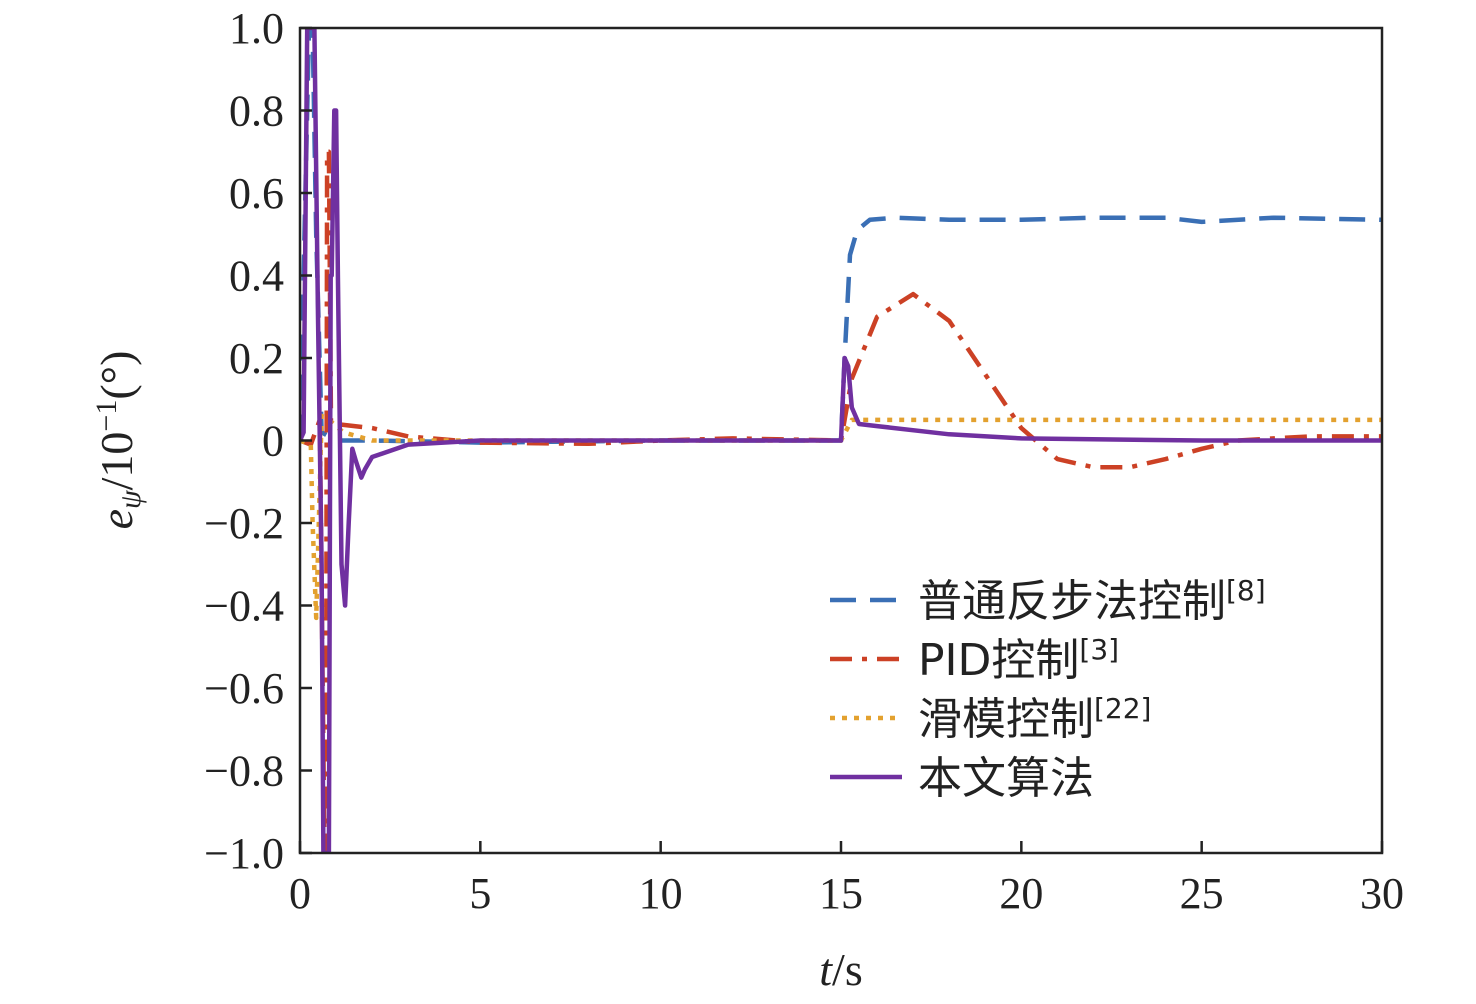 The image size is (1476, 1004). I want to click on legend-ref: [22], so click(1122, 708).